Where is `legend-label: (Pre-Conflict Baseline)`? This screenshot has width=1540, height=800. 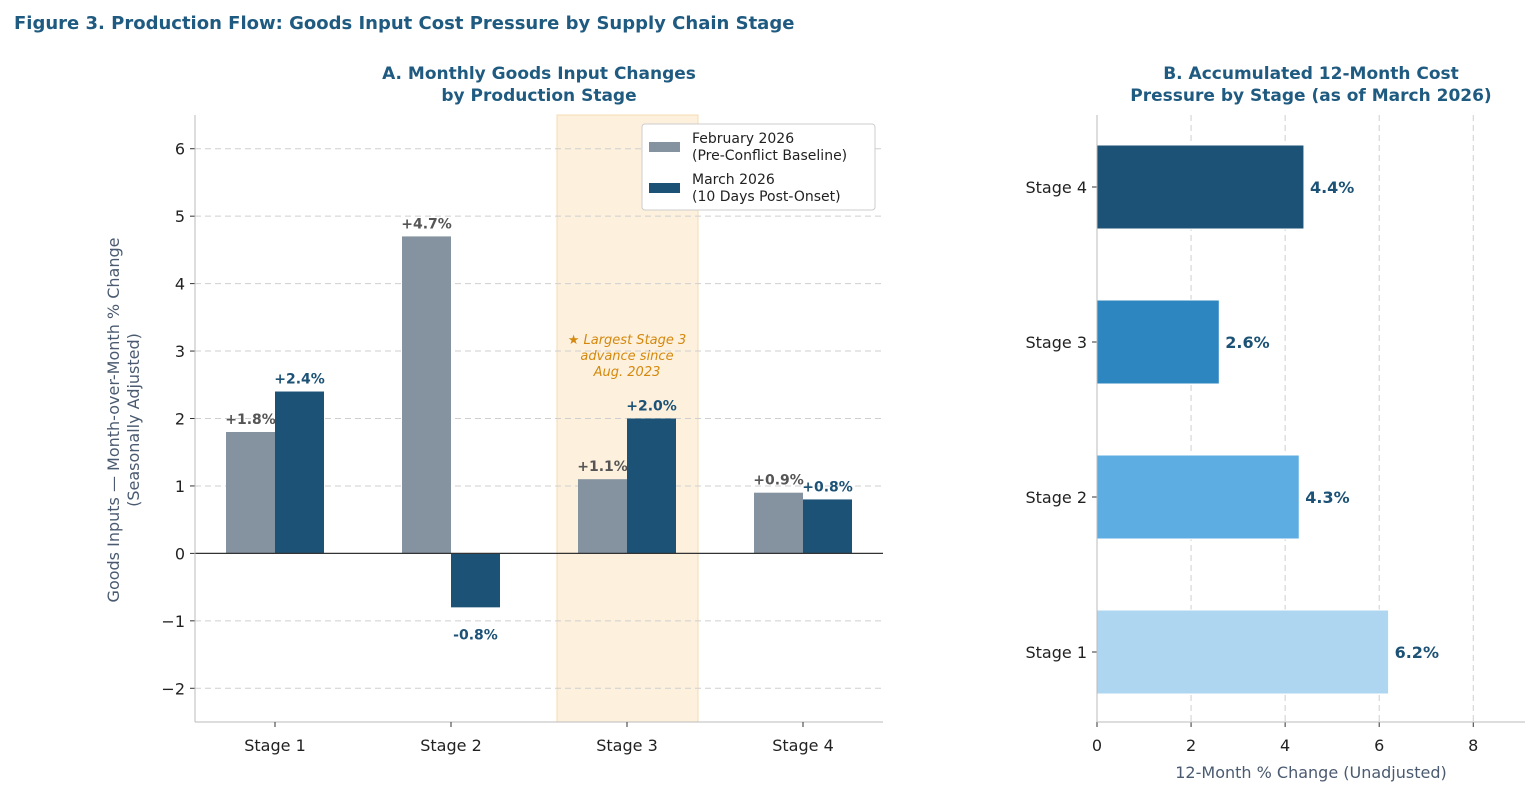 legend-label: (Pre-Conflict Baseline) is located at coordinates (769, 156).